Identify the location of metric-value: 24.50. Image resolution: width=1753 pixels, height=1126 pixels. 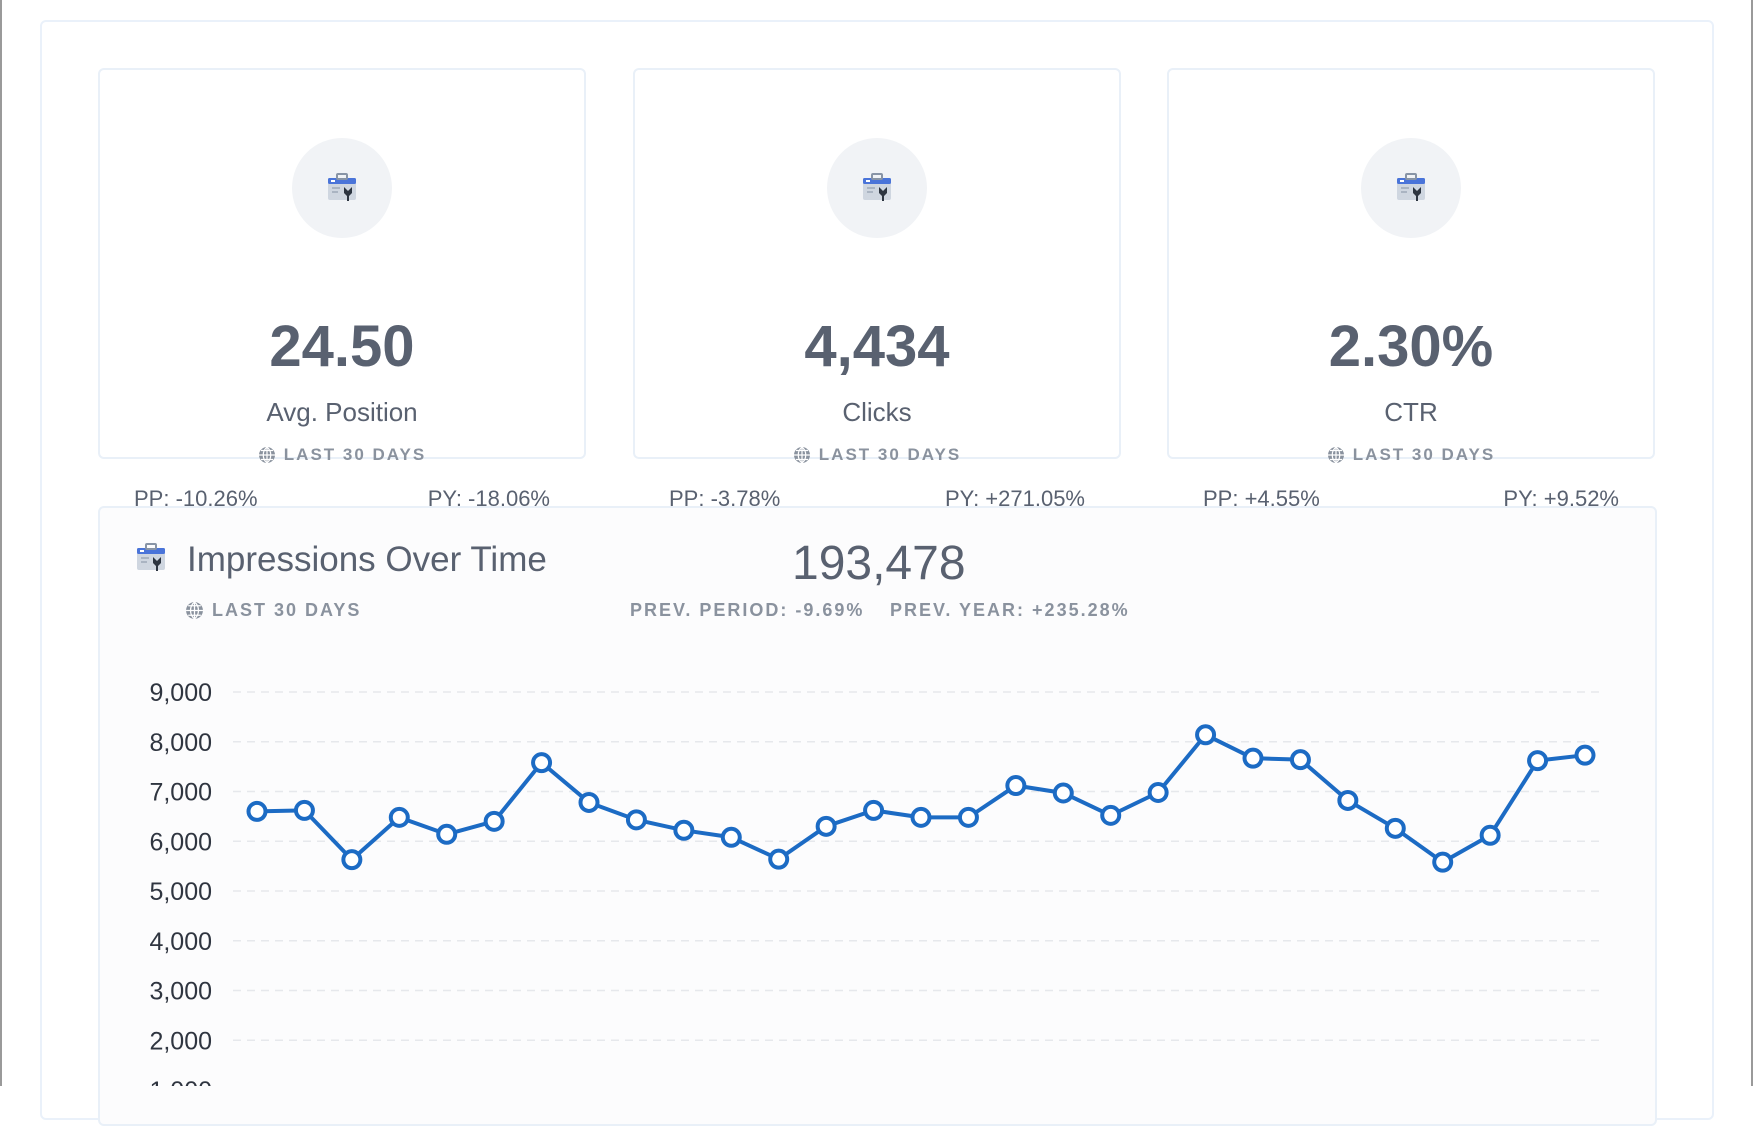
(342, 346).